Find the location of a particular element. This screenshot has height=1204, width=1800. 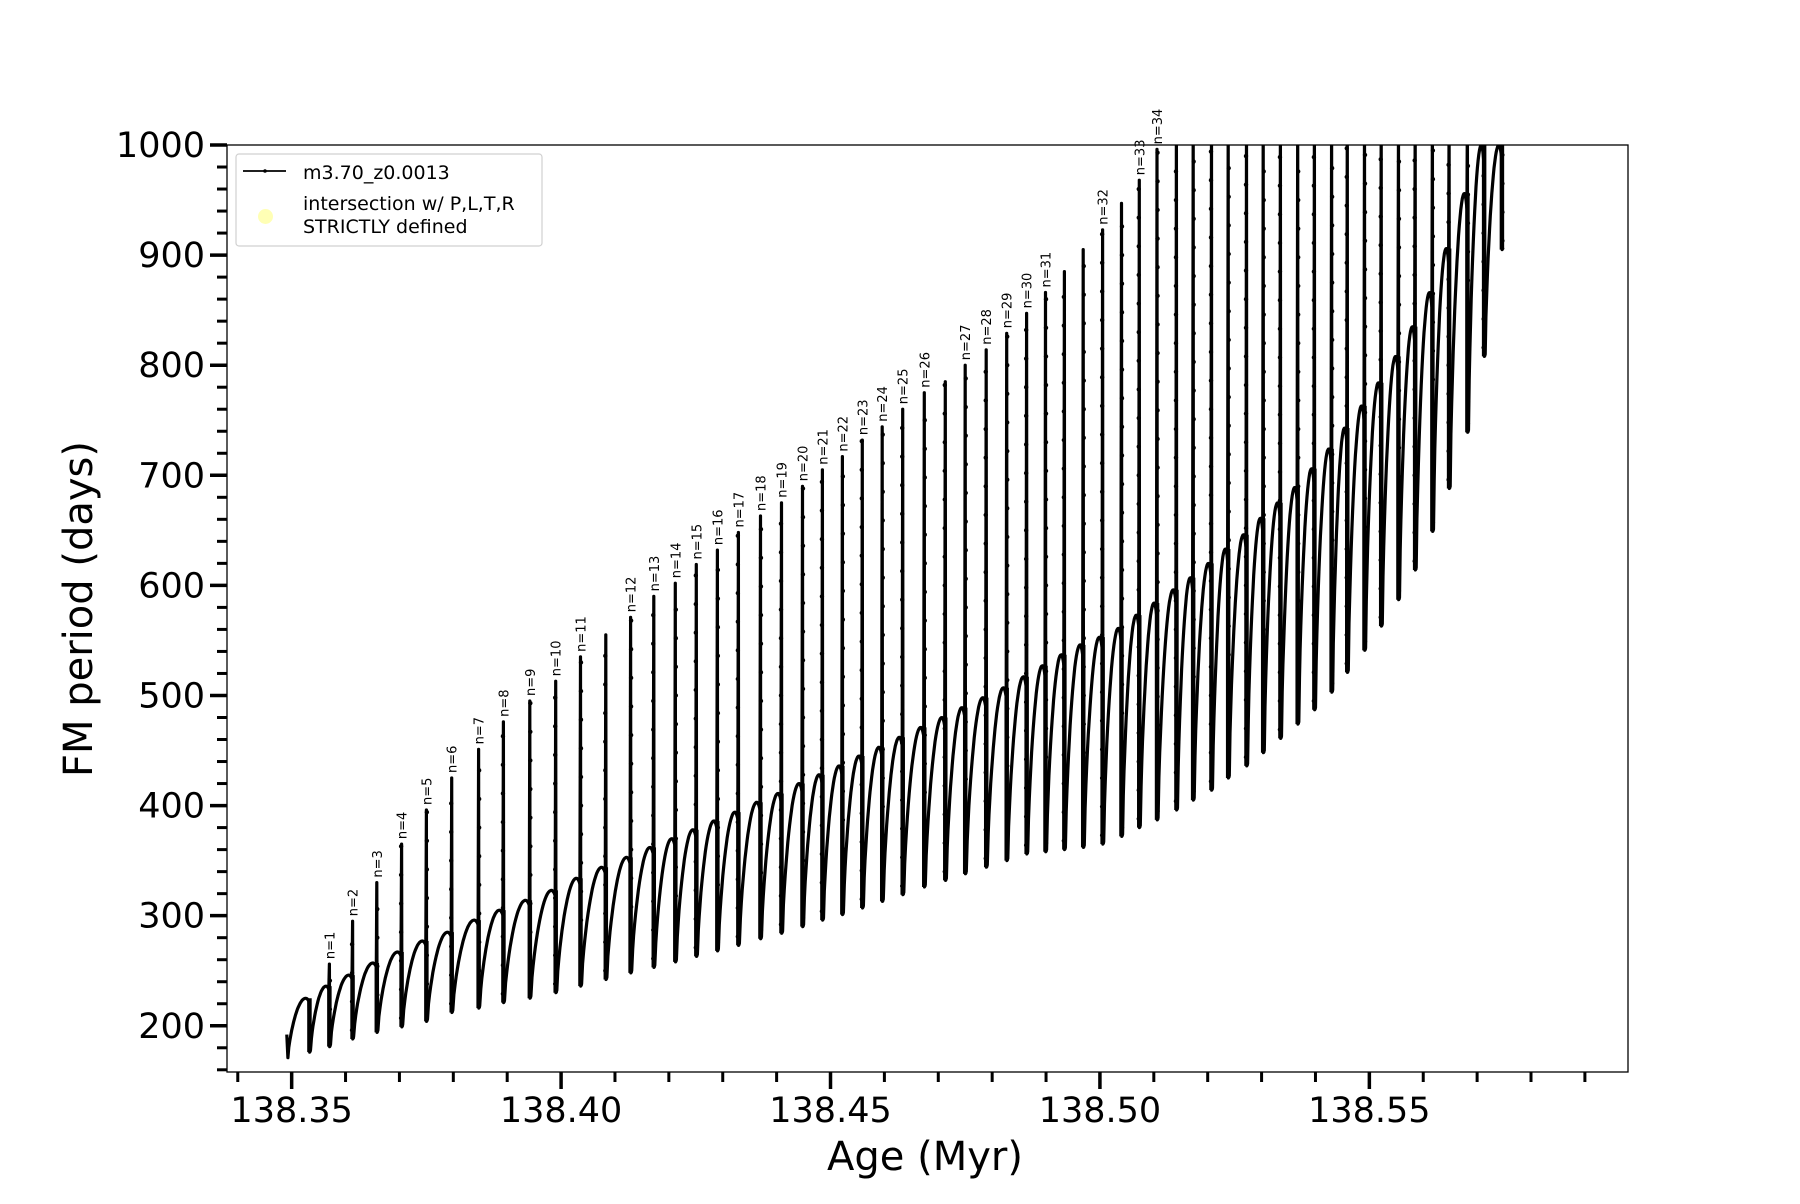

pulse-label: n=21 is located at coordinates (823, 447).